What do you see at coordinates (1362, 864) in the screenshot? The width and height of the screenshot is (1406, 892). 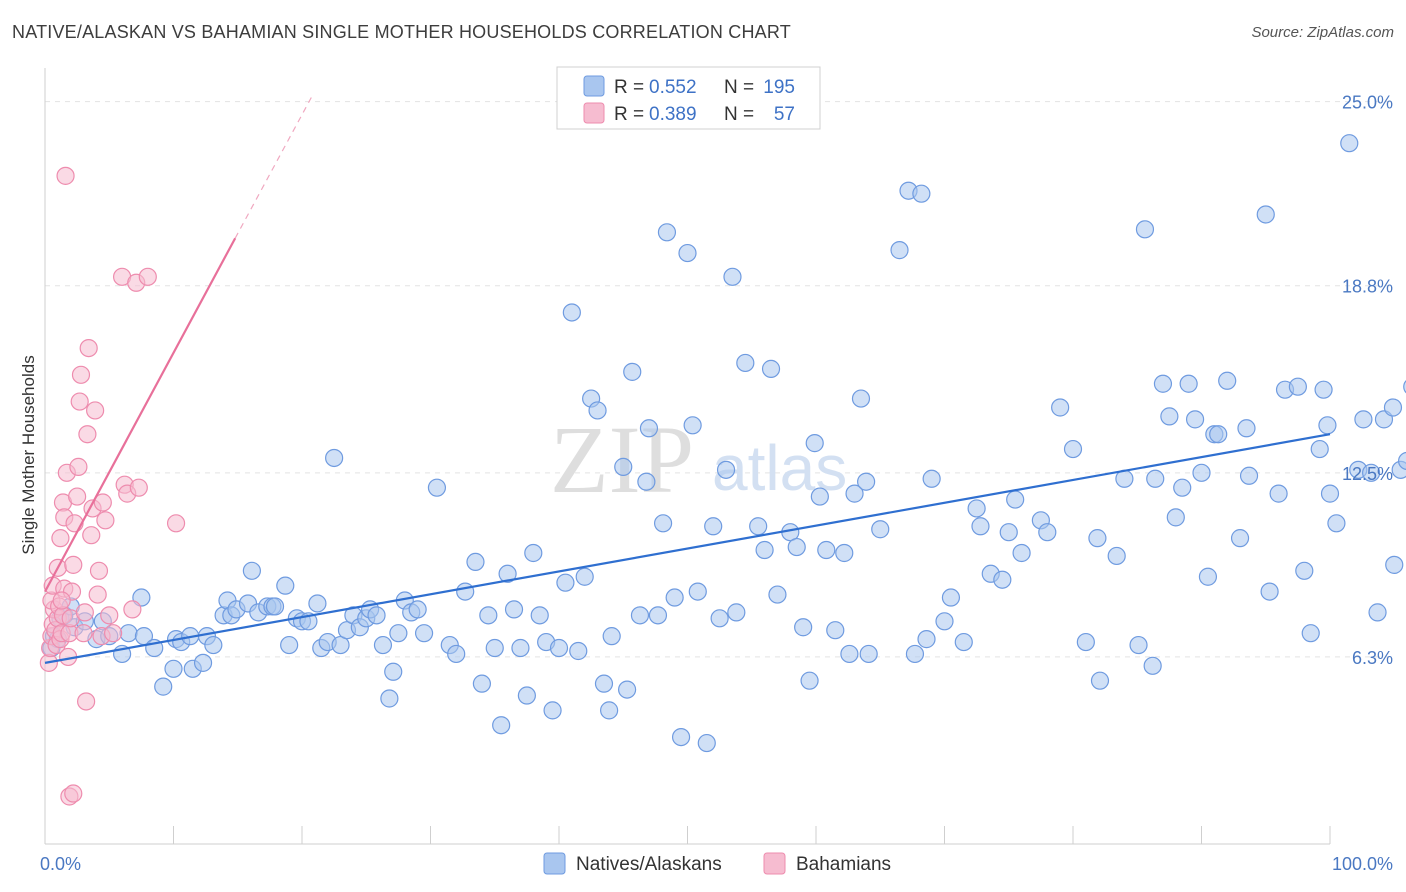 I see `x-tick-label-max: 100.0%` at bounding box center [1362, 864].